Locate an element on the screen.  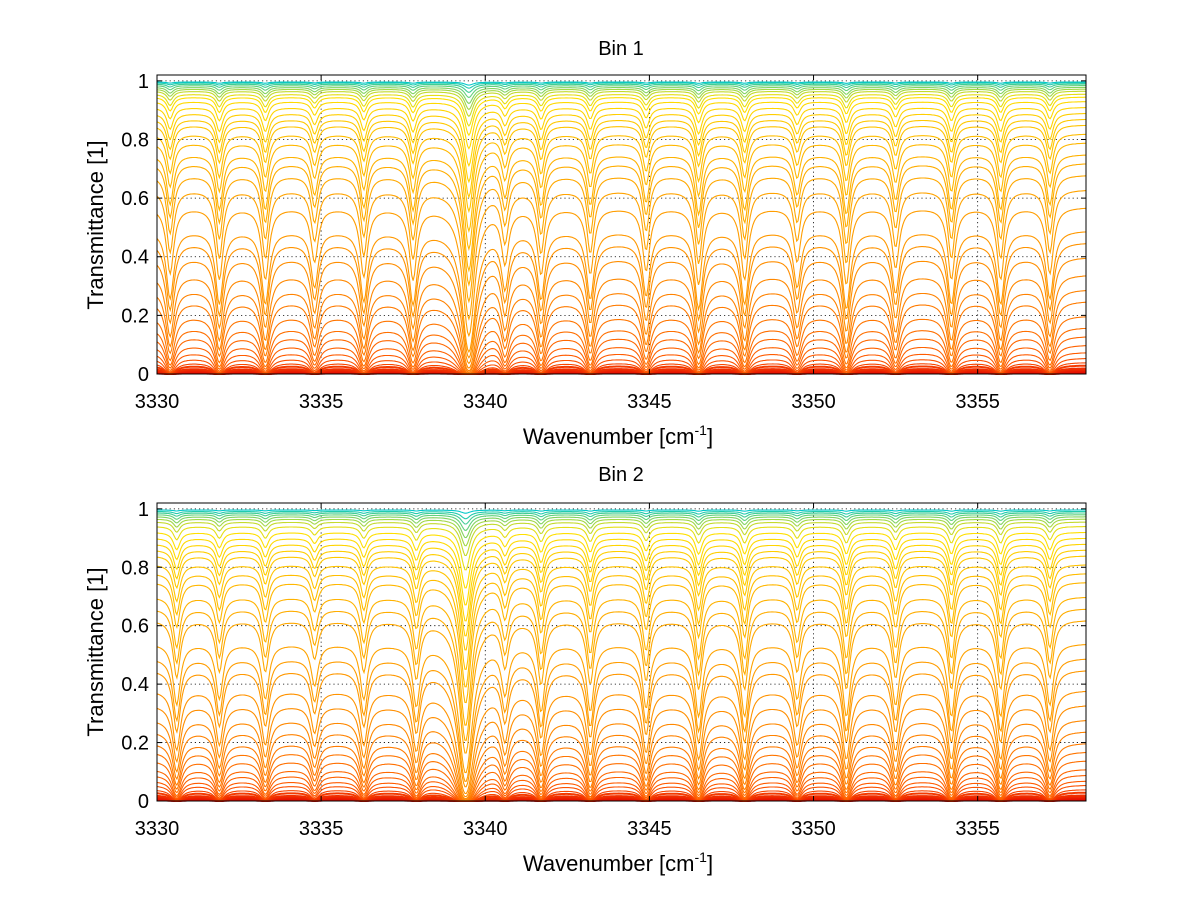
y-tick-label: 0.6 is located at coordinates (135, 199).